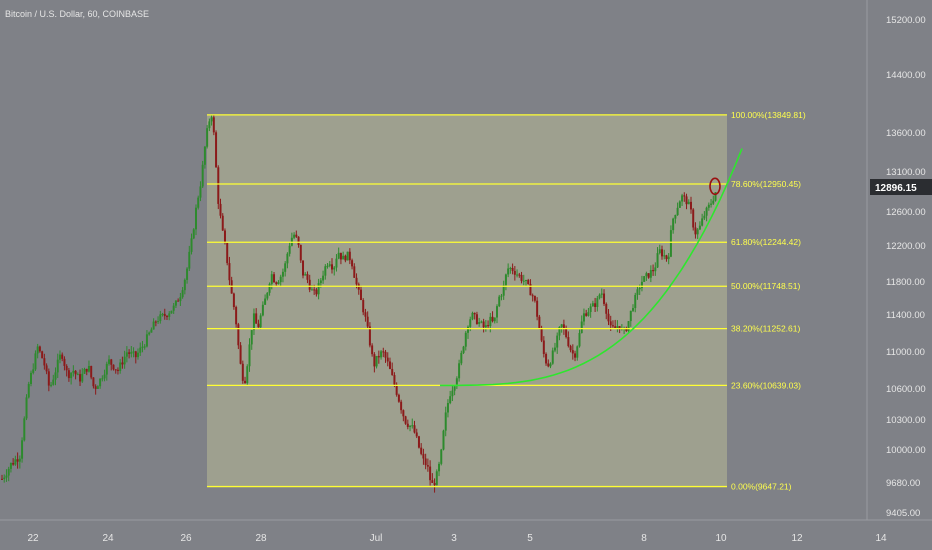  What do you see at coordinates (906, 133) in the screenshot?
I see `price-tick-label: 13600.00` at bounding box center [906, 133].